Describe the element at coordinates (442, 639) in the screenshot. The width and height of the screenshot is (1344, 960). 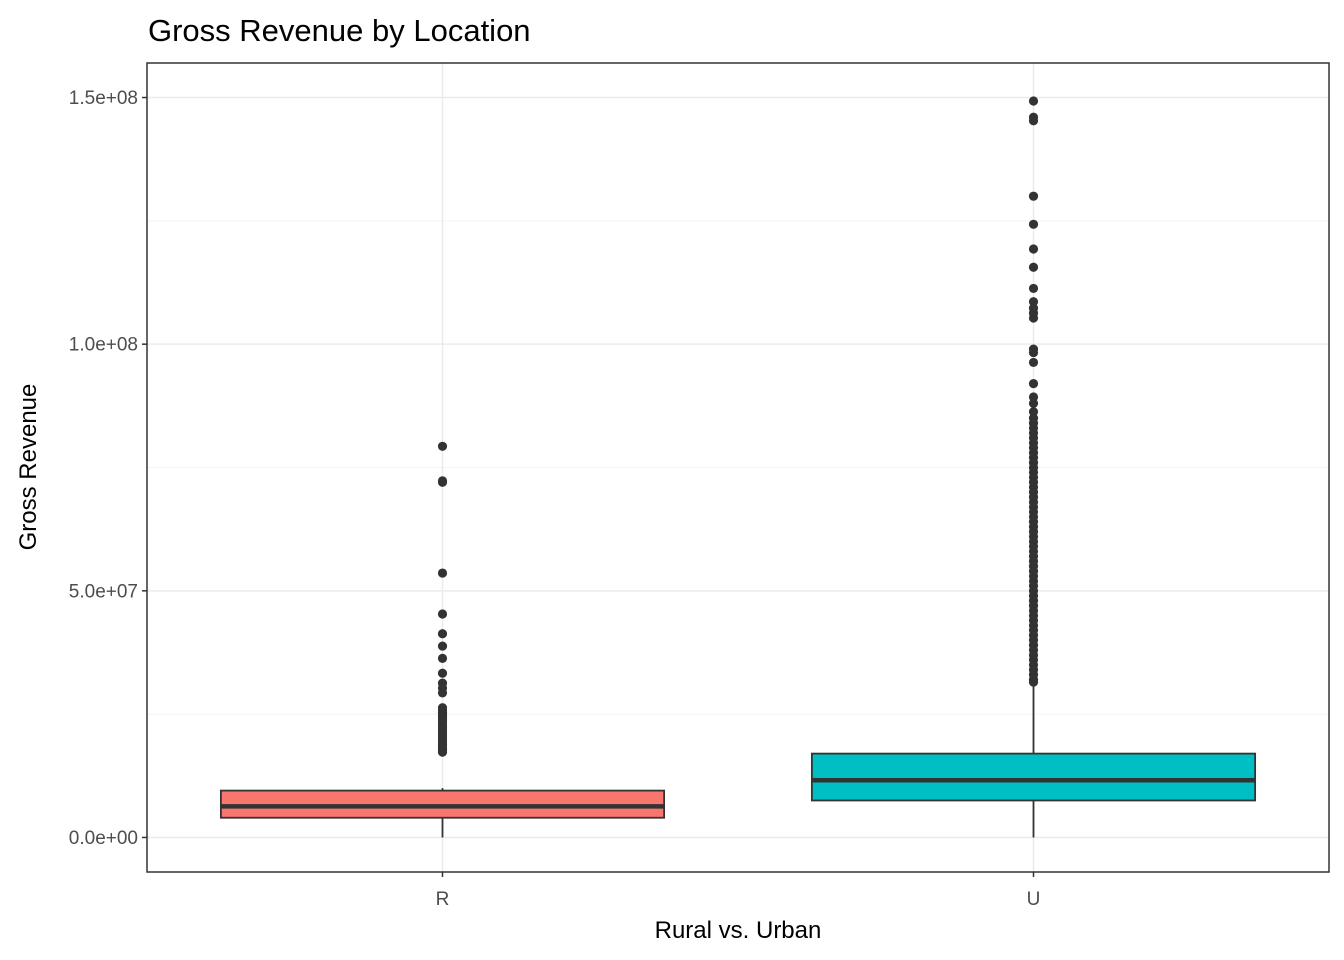
I see `box-group-r` at that location.